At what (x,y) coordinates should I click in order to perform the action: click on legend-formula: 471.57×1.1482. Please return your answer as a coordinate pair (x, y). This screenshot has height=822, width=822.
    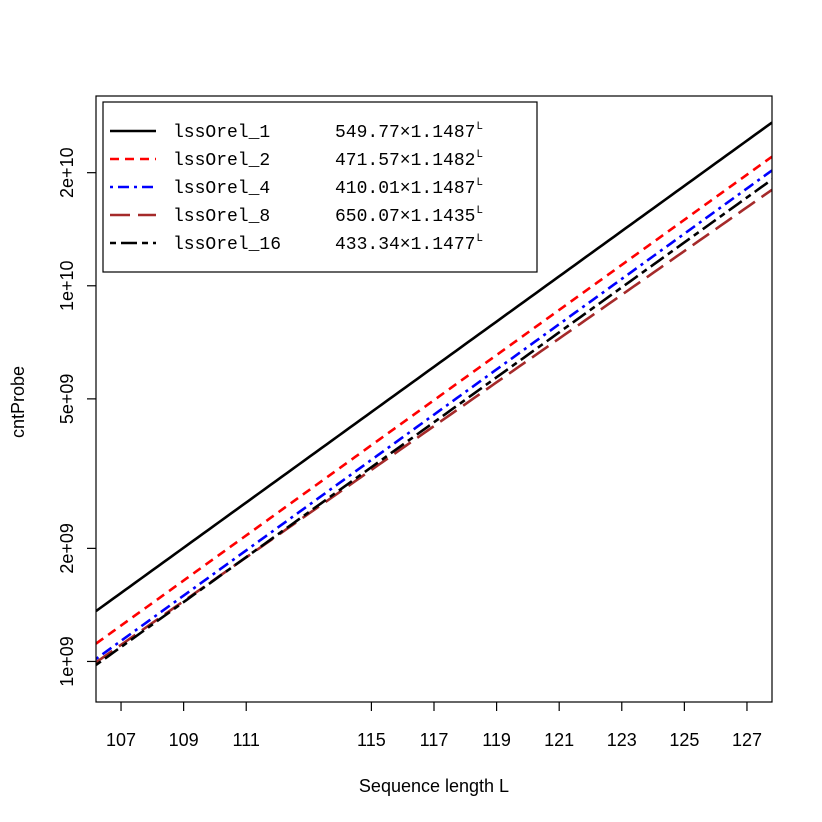
    Looking at the image, I should click on (405, 161).